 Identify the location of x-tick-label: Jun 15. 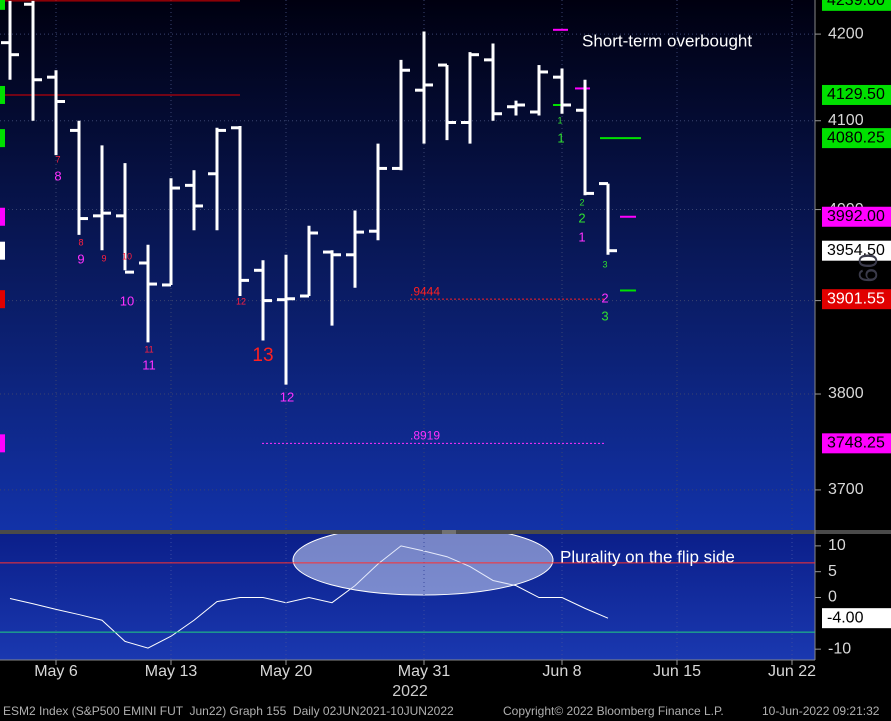
(677, 671).